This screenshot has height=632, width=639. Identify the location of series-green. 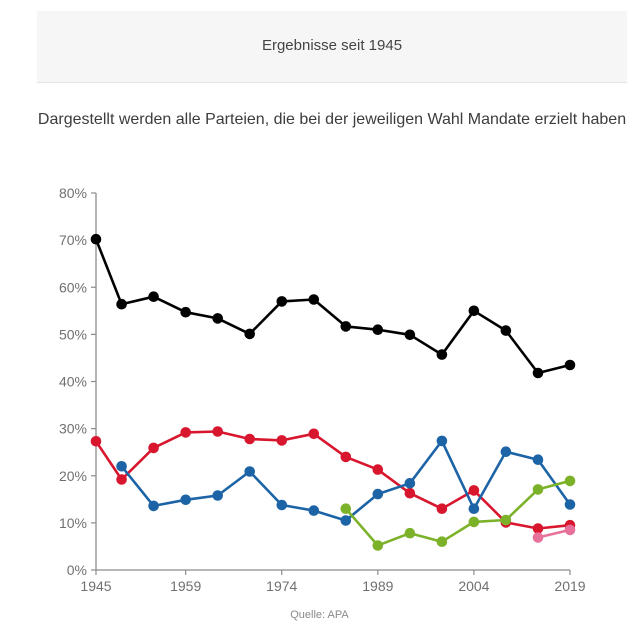
(458, 513).